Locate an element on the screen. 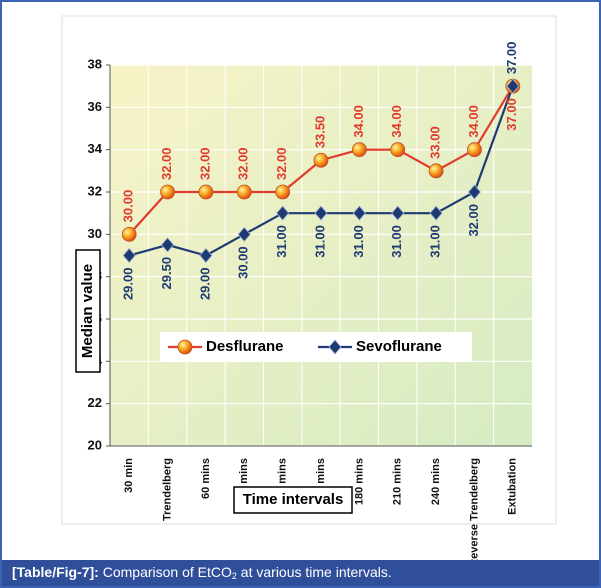 Image resolution: width=601 pixels, height=588 pixels. y-axis-label: Median value is located at coordinates (87, 311).